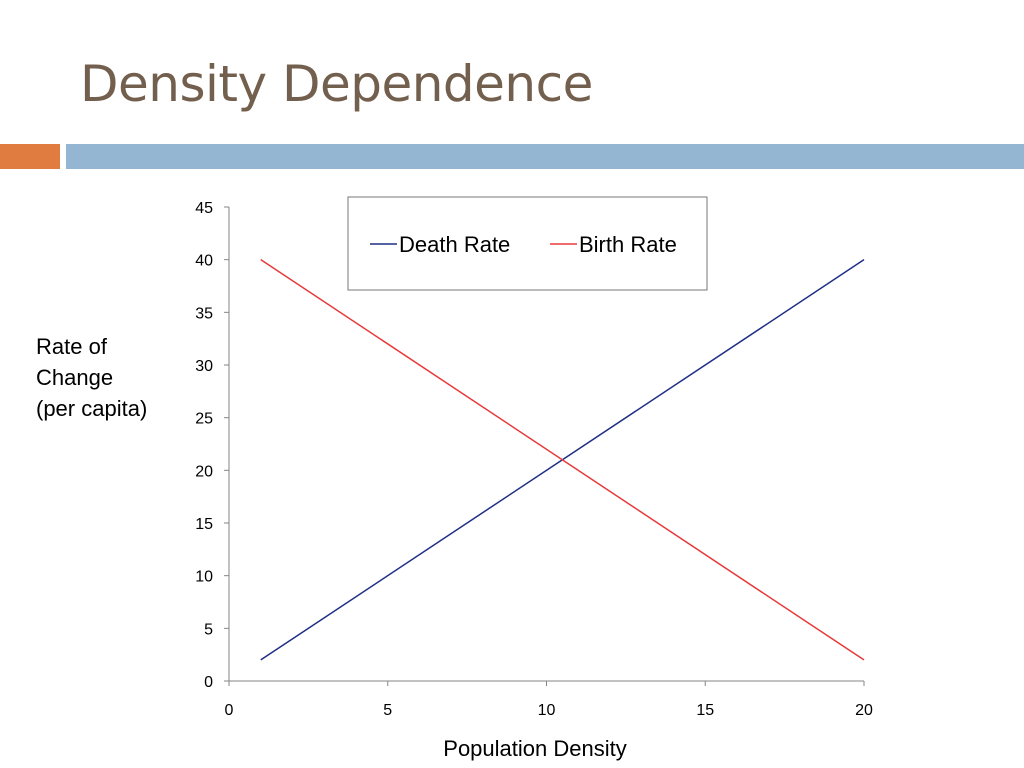 This screenshot has height=768, width=1024. Describe the element at coordinates (204, 524) in the screenshot. I see `y-tick-label: 15` at that location.